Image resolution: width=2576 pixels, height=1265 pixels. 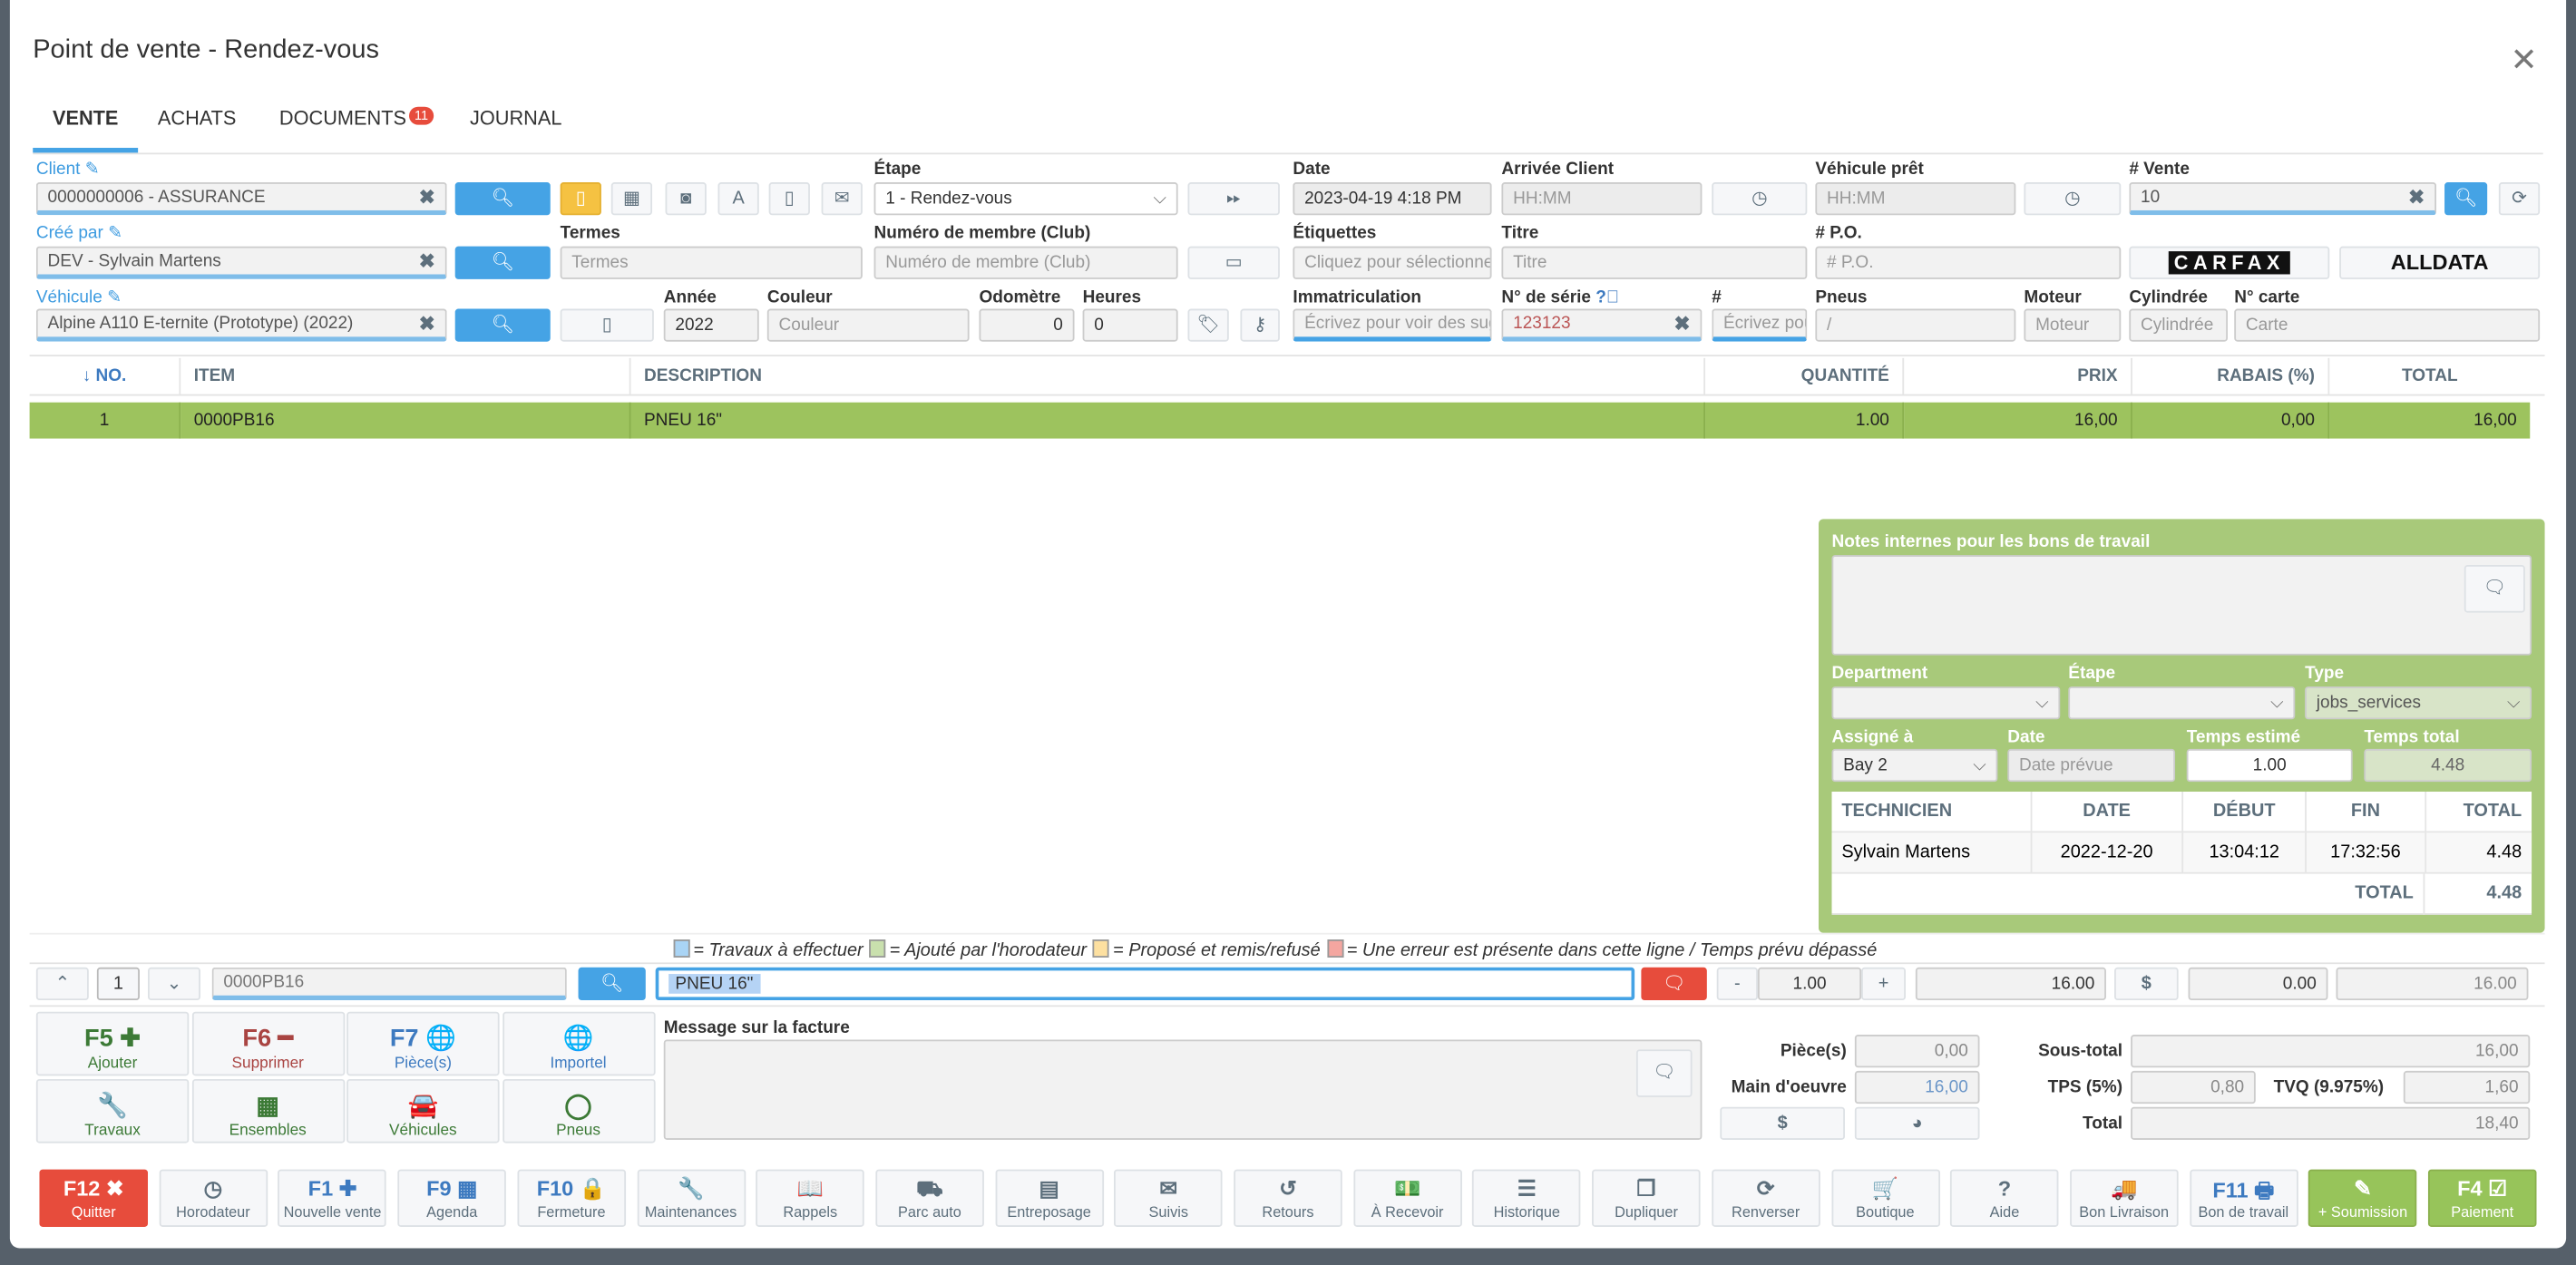 I want to click on toolbar-recevoir-button: 💵 À Recevoir, so click(x=1407, y=1198).